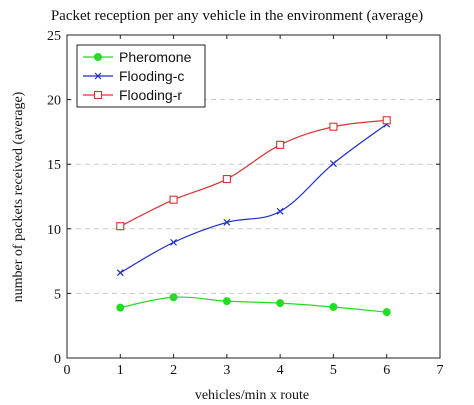 The height and width of the screenshot is (405, 474). Describe the element at coordinates (226, 370) in the screenshot. I see `x-tick-label: 3` at that location.